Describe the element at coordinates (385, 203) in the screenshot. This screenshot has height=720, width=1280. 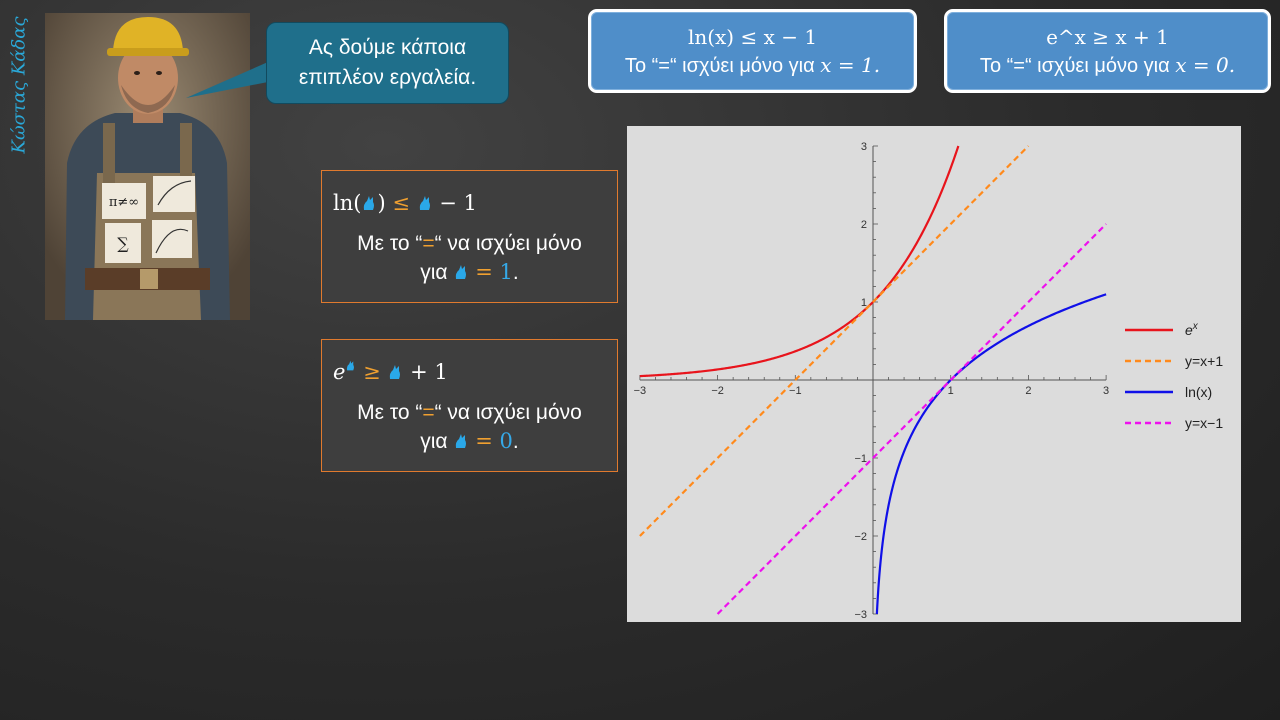
I see `ln-cat-mid: )` at that location.